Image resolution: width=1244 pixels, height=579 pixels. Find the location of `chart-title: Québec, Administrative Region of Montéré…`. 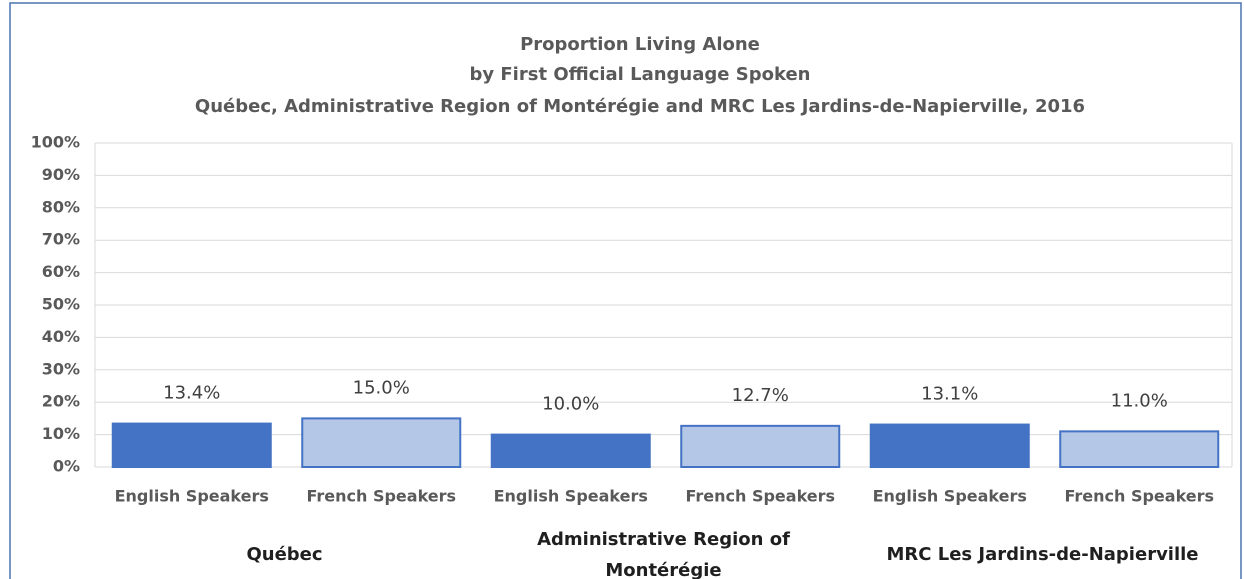

chart-title: Québec, Administrative Region of Montéré… is located at coordinates (640, 106).